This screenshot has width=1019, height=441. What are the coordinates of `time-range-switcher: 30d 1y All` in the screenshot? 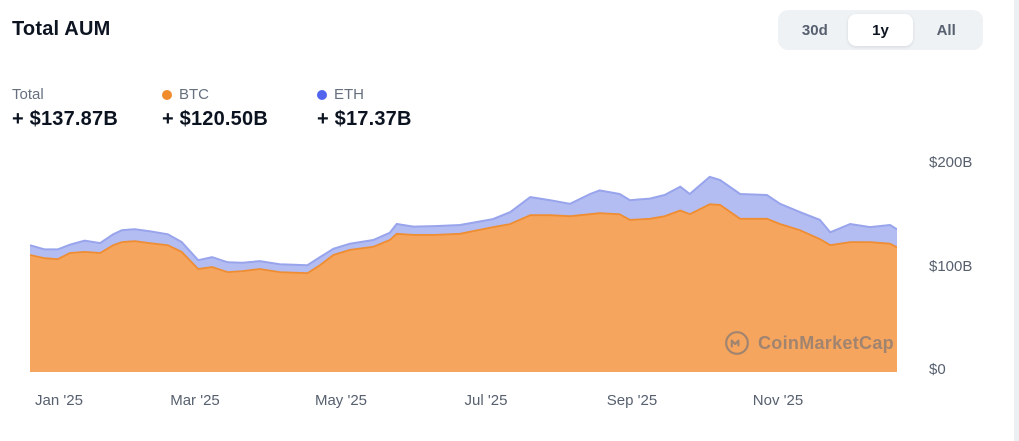 It's located at (880, 30).